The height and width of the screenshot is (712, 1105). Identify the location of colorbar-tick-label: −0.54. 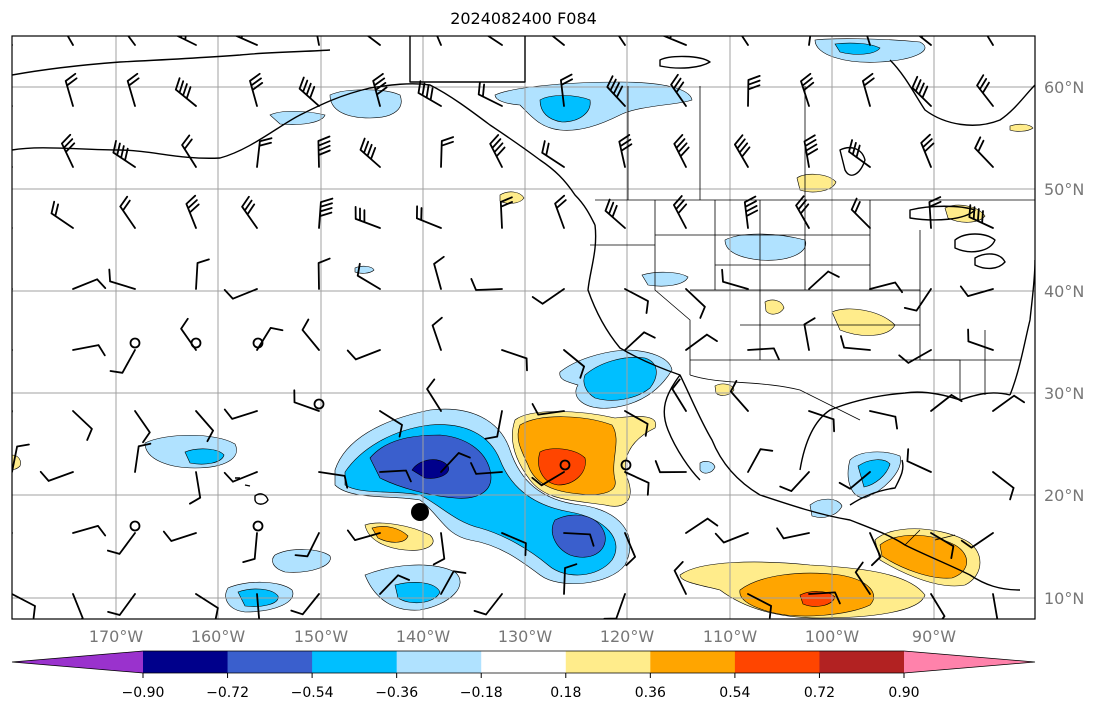
(312, 693).